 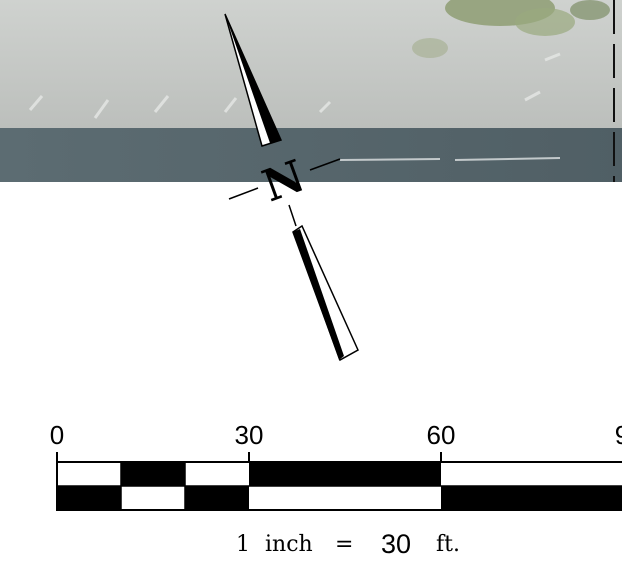 What do you see at coordinates (289, 544) in the screenshot?
I see `scale-caption-unit-word: inch` at bounding box center [289, 544].